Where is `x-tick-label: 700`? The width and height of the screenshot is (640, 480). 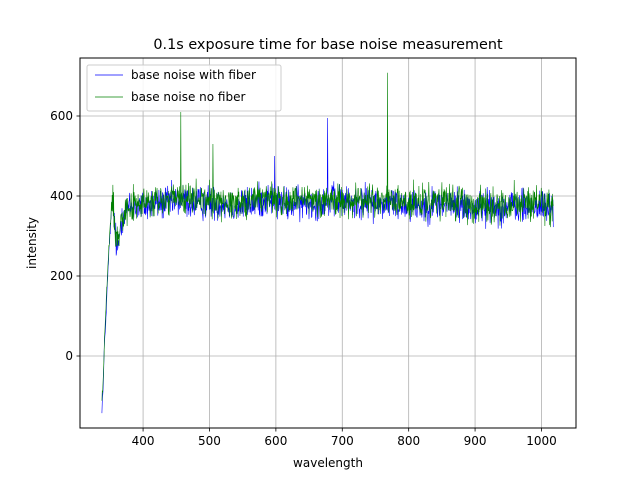 x-tick-label: 700 is located at coordinates (342, 441).